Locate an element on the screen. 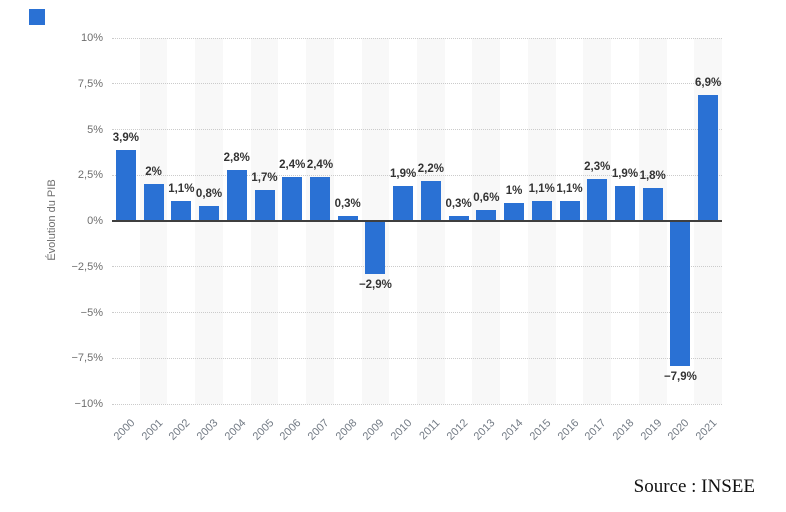 This screenshot has width=786, height=512. bar-value-label: 1,7% is located at coordinates (264, 177).